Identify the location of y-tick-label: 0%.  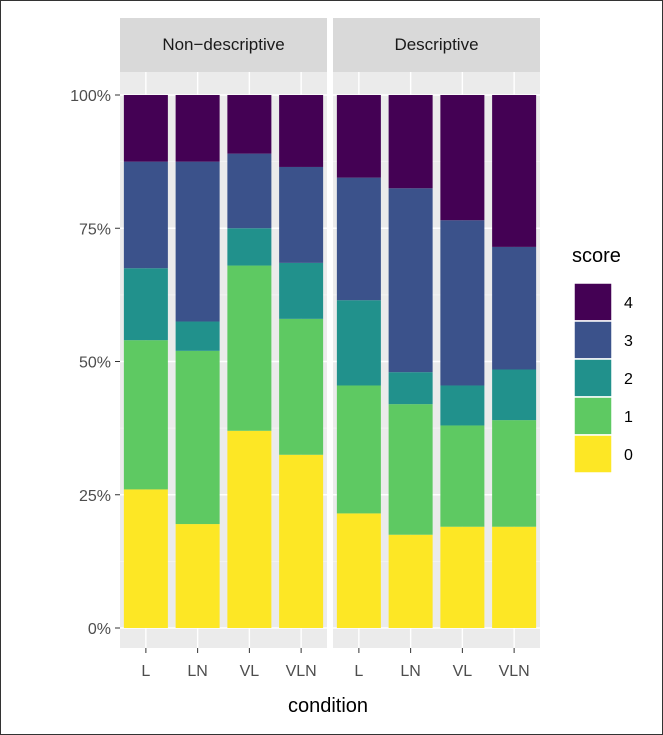
(99, 629).